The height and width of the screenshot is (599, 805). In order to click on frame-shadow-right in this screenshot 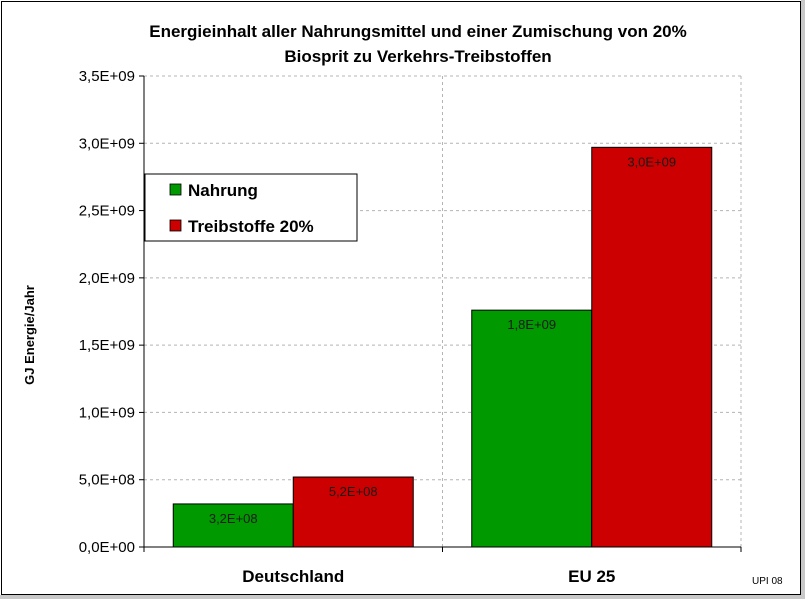, I will do `click(803, 299)`.